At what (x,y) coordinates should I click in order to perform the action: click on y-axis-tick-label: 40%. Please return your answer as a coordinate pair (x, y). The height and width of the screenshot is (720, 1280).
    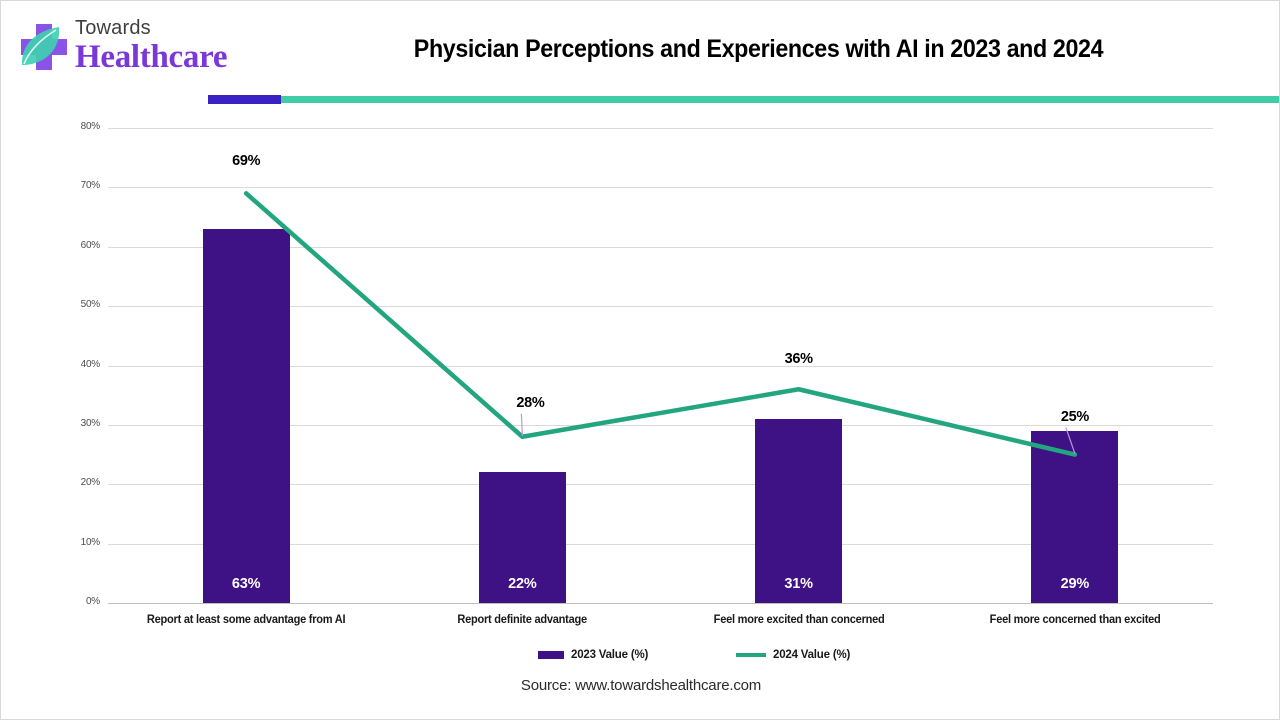
    Looking at the image, I should click on (90, 364).